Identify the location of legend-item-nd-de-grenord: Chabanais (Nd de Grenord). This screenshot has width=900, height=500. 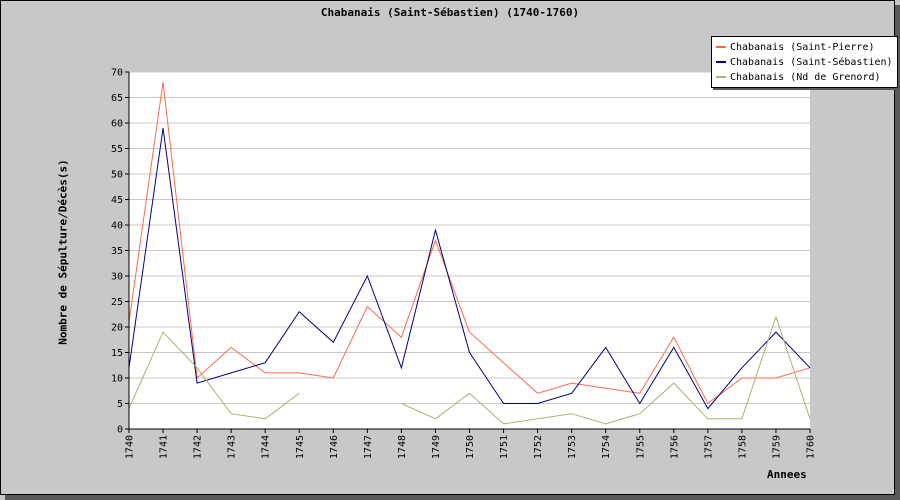
(798, 77).